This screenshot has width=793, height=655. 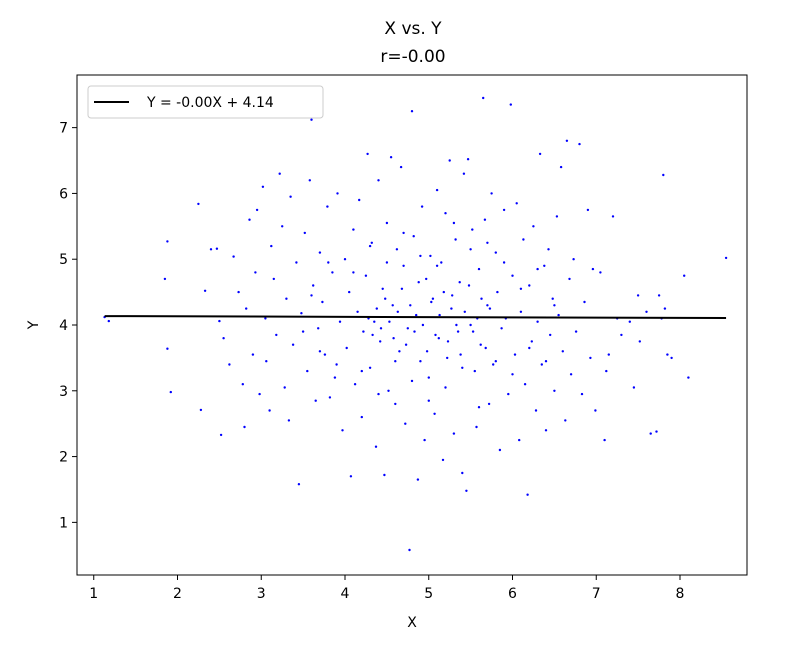 What do you see at coordinates (205, 102) in the screenshot?
I see `legend-box` at bounding box center [205, 102].